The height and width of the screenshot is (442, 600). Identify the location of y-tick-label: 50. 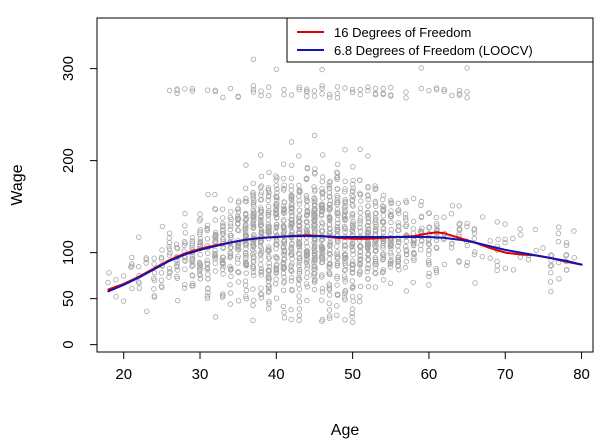
(68, 298).